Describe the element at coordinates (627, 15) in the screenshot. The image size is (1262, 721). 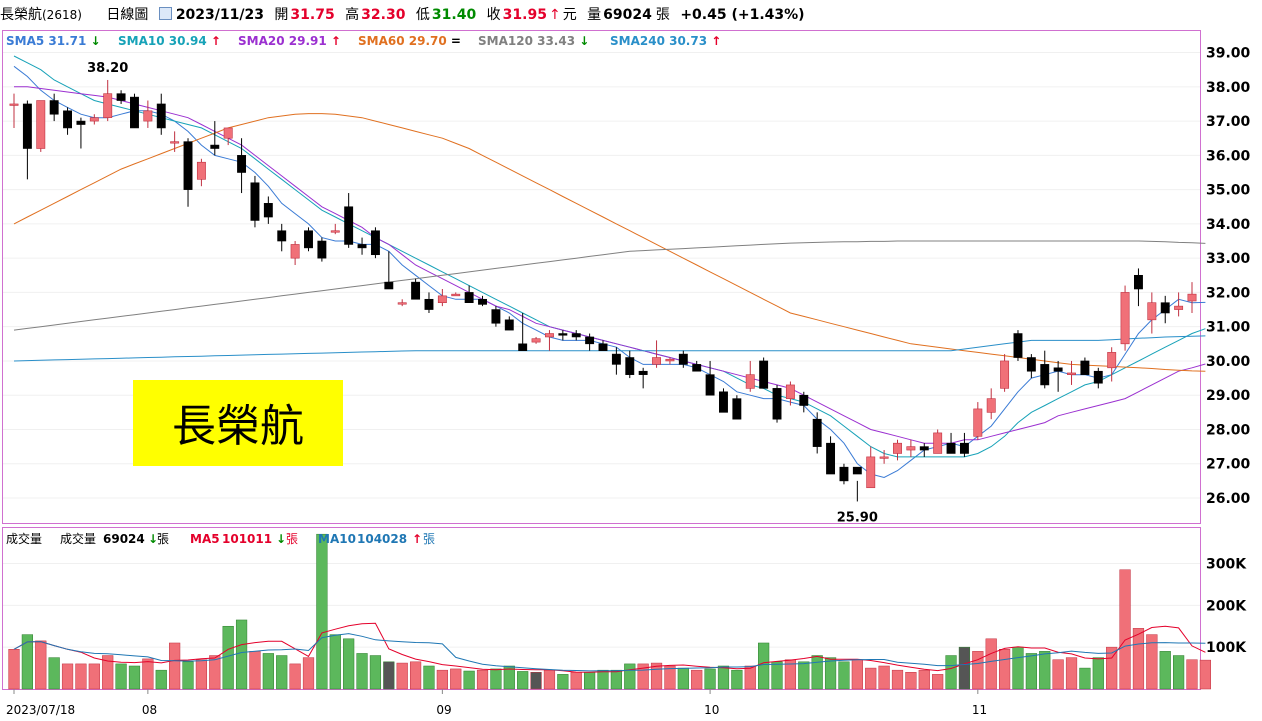
I see `volume-value: 69024` at that location.